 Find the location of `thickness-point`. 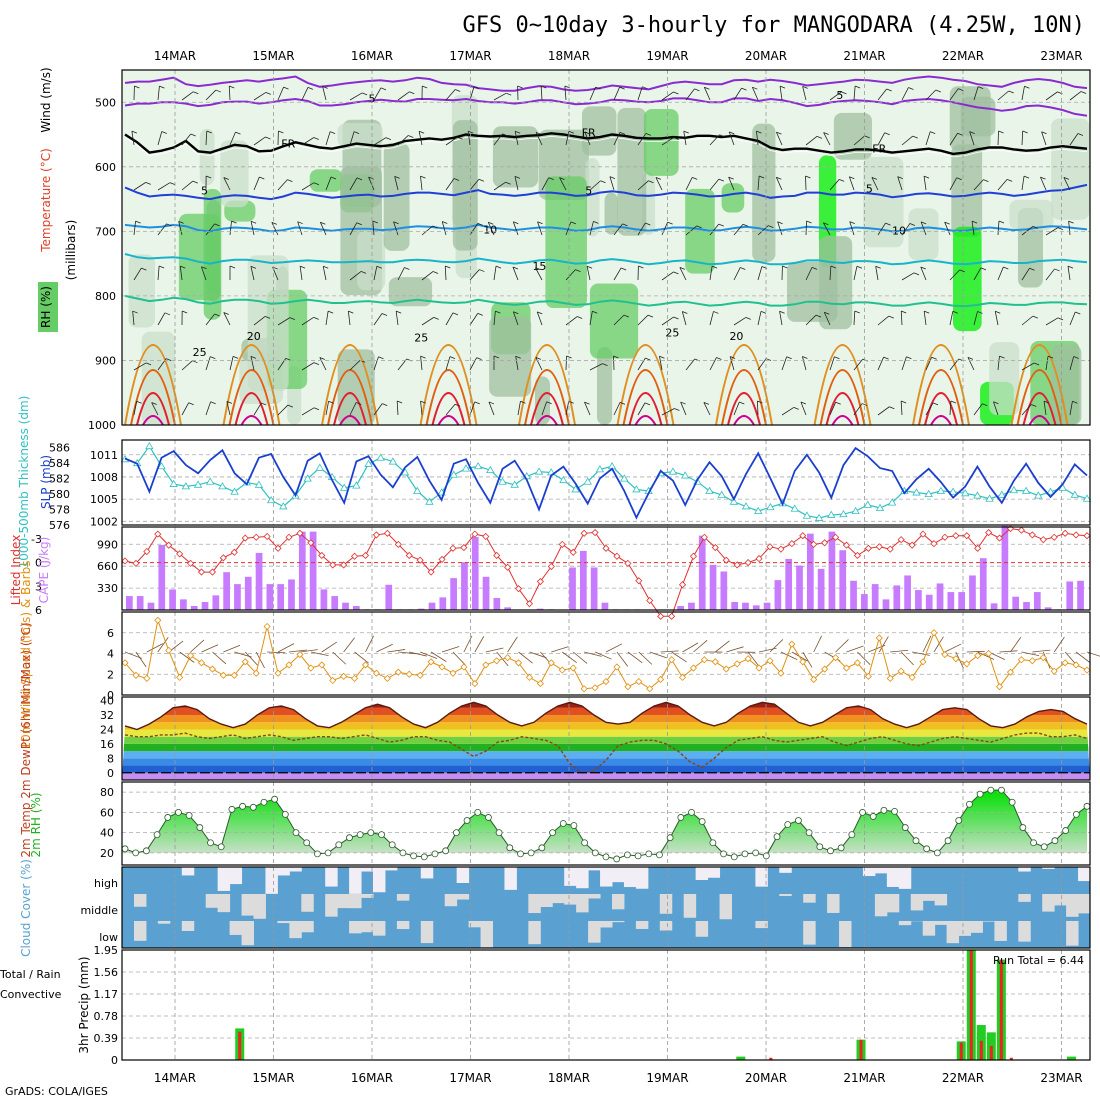

thickness-point is located at coordinates (502, 481).